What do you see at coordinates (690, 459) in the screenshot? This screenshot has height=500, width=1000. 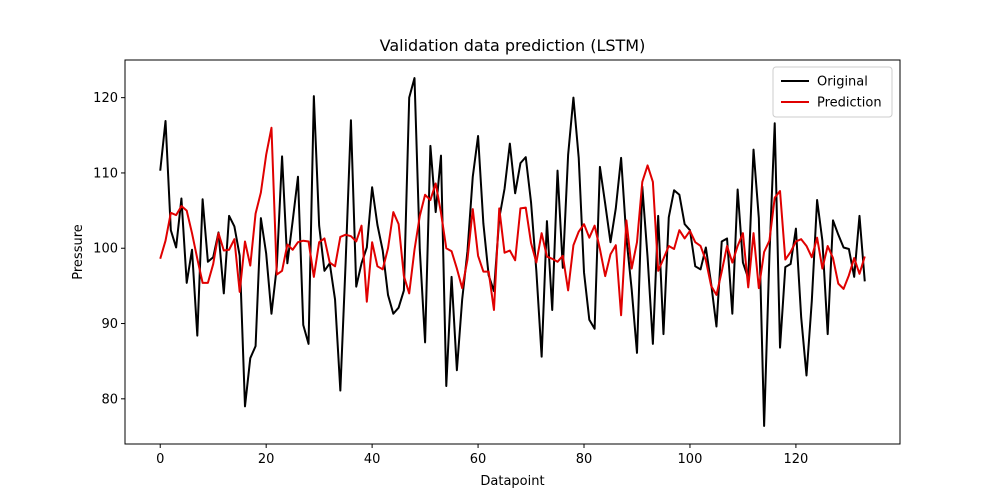 I see `x-tick-label: 100` at bounding box center [690, 459].